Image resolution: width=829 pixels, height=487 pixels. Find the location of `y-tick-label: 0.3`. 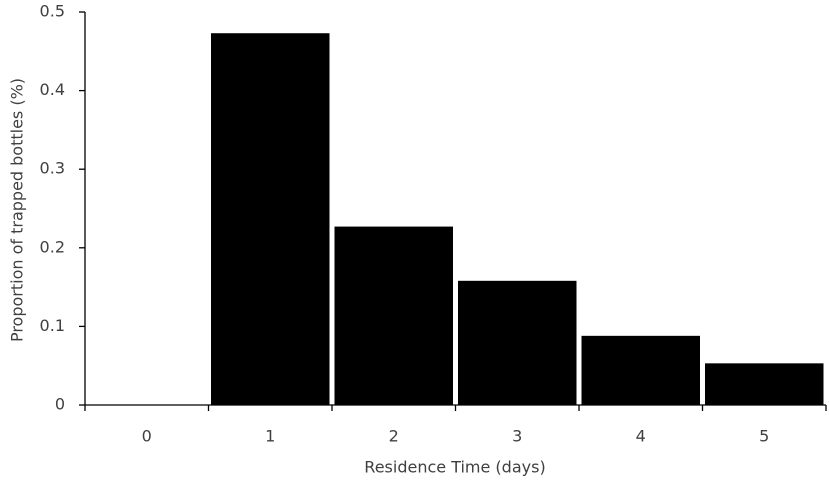

y-tick-label: 0.3 is located at coordinates (52, 168).